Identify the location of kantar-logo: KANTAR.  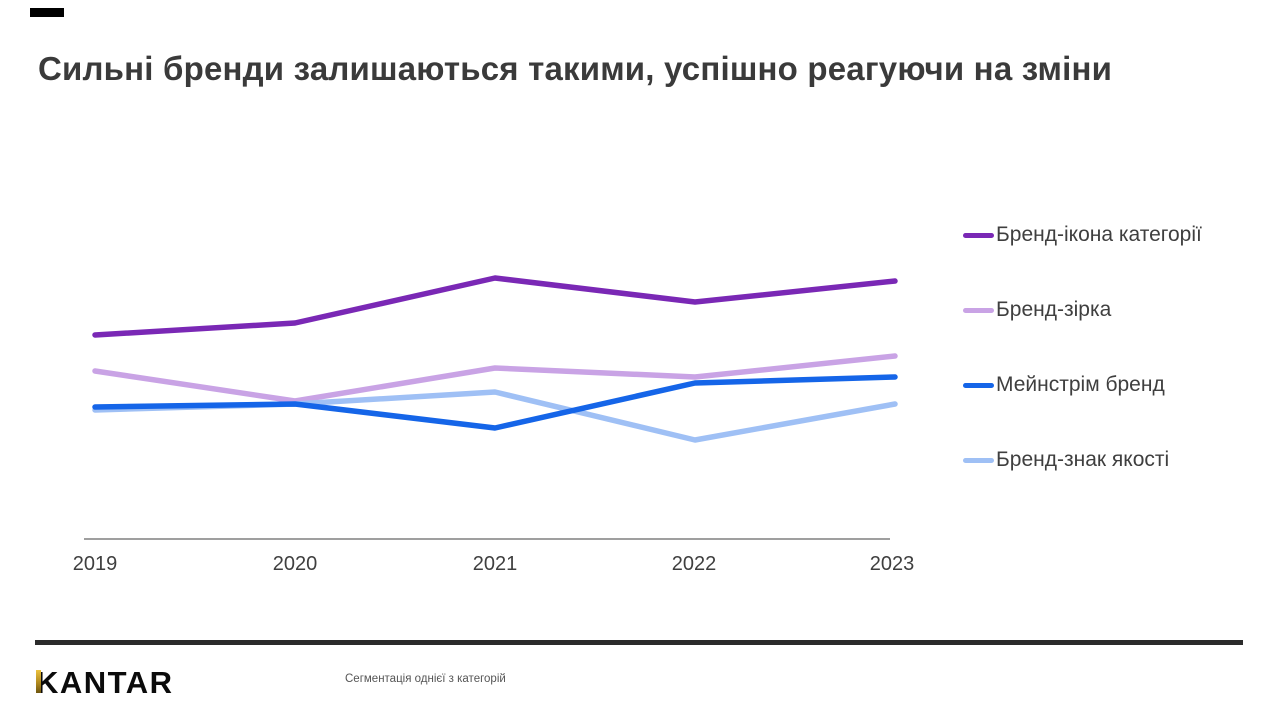
(105, 683).